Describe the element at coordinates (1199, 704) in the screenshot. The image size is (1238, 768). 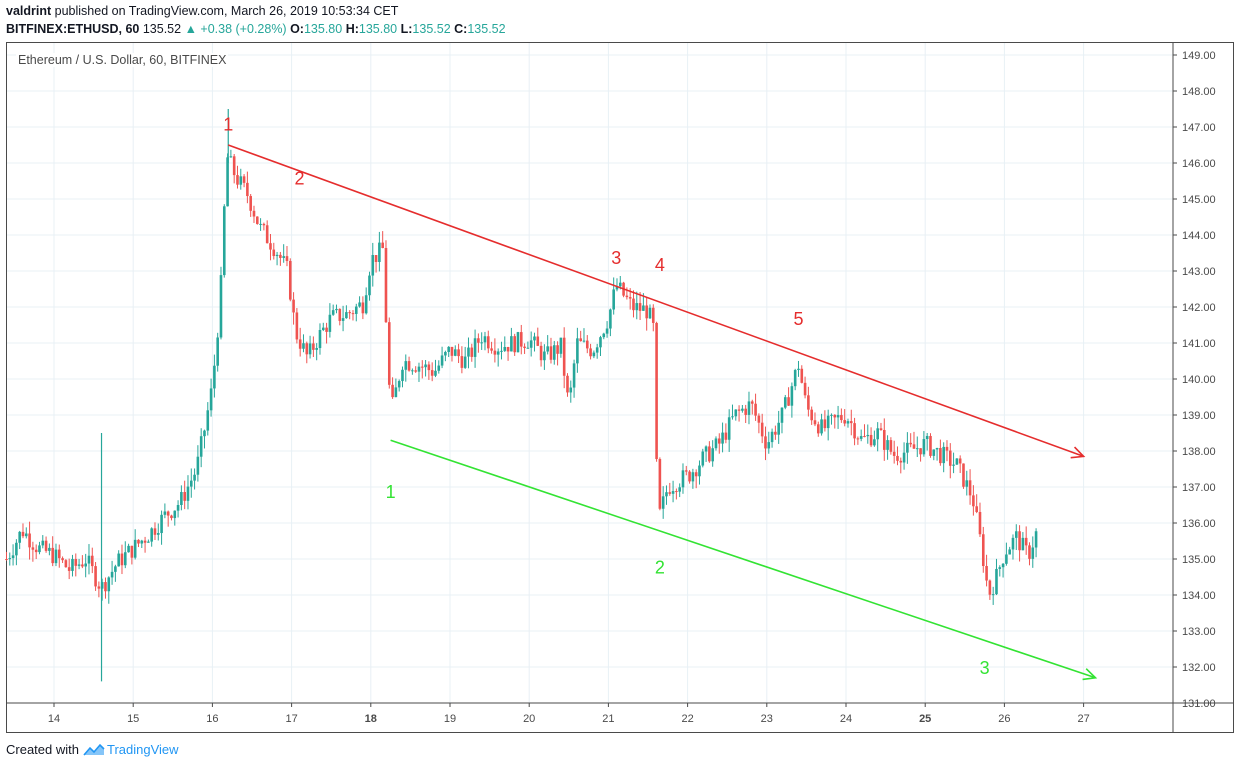
I see `y-tick-label: 131.00` at that location.